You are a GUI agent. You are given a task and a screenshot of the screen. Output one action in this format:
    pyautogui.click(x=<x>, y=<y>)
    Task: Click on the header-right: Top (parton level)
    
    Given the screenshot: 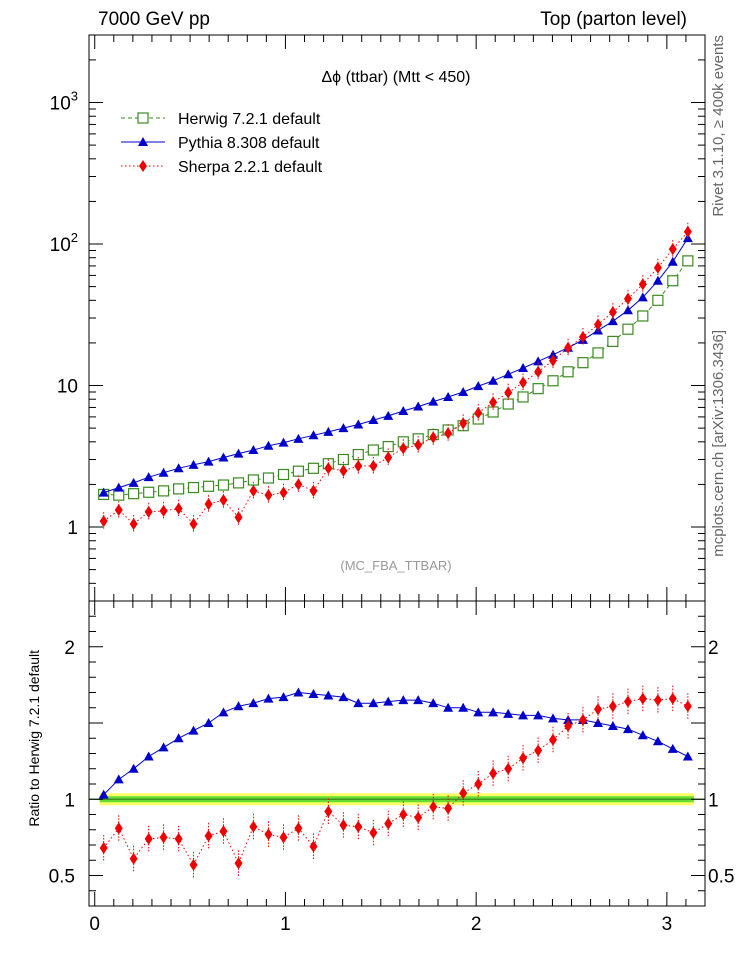 What is the action you would take?
    pyautogui.click(x=613, y=19)
    